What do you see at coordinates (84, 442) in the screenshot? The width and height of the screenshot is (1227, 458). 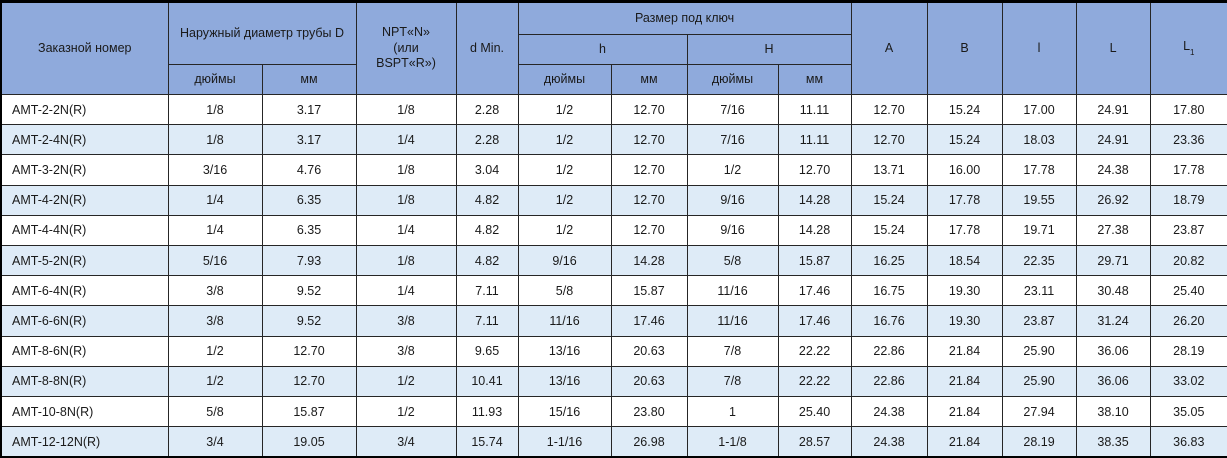 I see `cell-order-number: AMT-12-12N(R)` at bounding box center [84, 442].